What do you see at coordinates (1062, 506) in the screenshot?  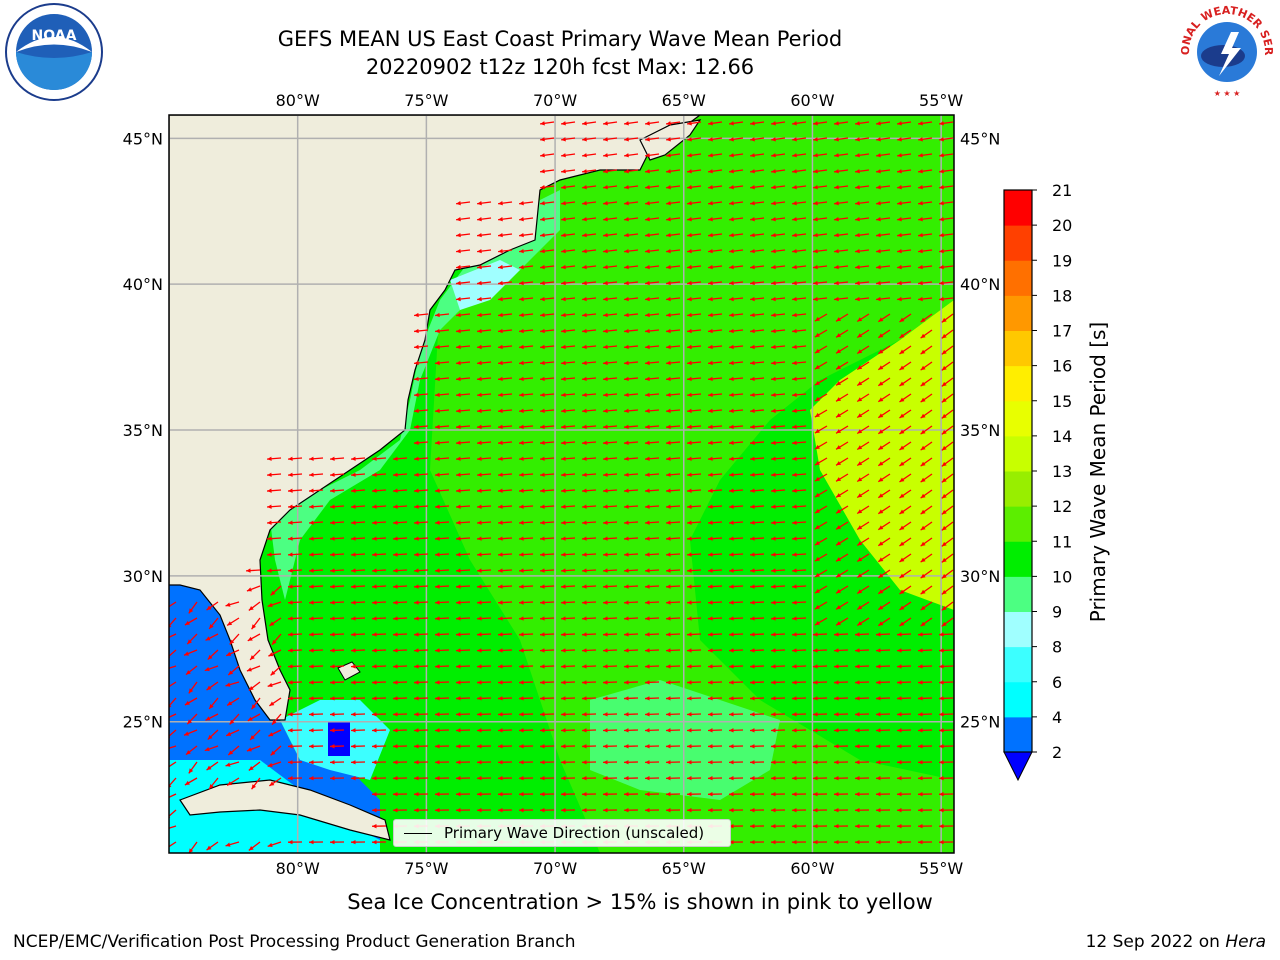 I see `colorbar-tick-label: 12` at bounding box center [1062, 506].